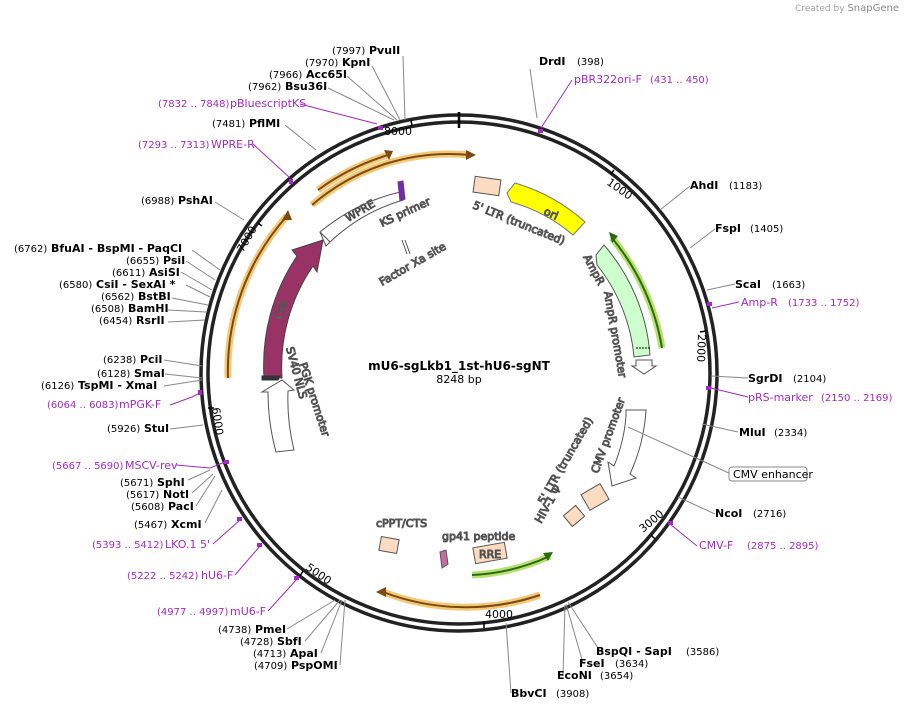 The width and height of the screenshot is (907, 710). I want to click on site-pos: (4713), so click(269, 654).